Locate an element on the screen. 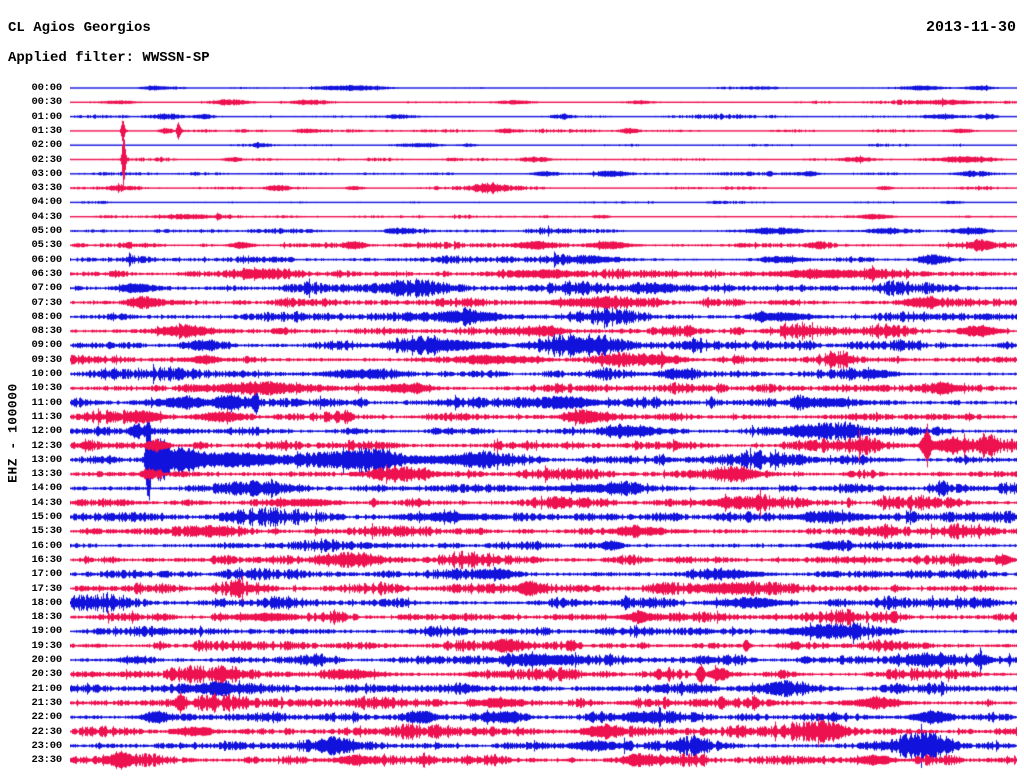 This screenshot has width=1024, height=780. time-label: 22:30 is located at coordinates (46, 731).